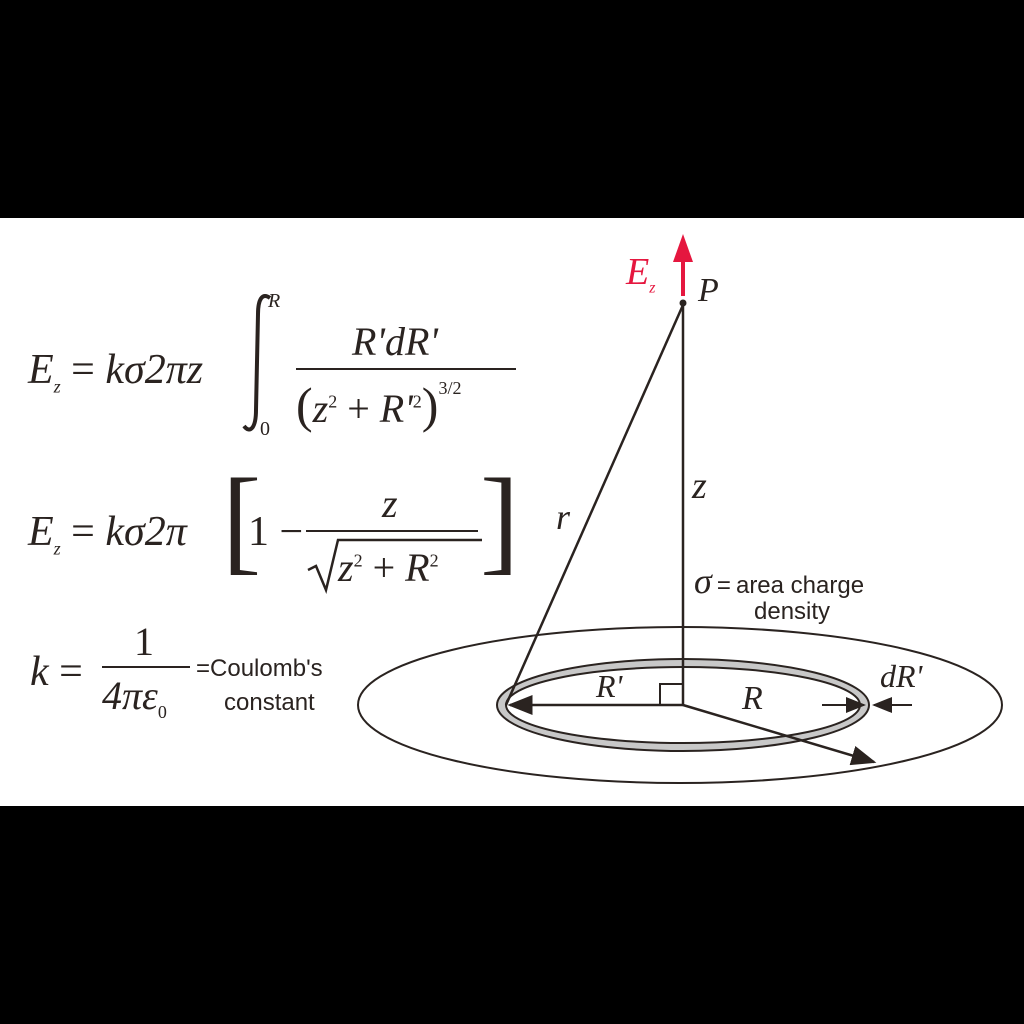 This screenshot has height=1024, width=1024. What do you see at coordinates (269, 702) in the screenshot?
I see `coulomb-note-line2: constant` at bounding box center [269, 702].